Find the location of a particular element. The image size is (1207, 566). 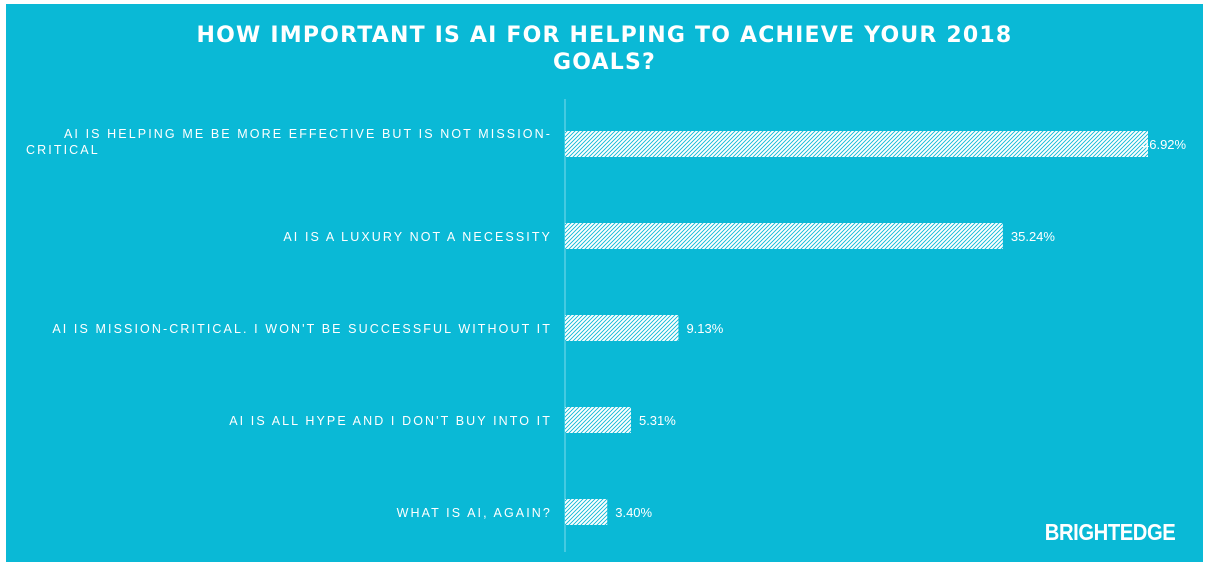

category-label-5: WHAT IS AI, AGAIN? is located at coordinates (474, 513).